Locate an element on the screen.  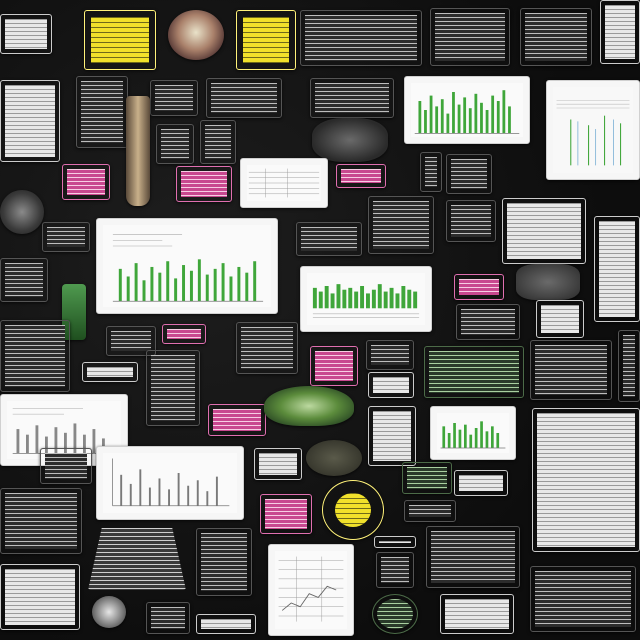
green-badge is located at coordinates (395, 614).